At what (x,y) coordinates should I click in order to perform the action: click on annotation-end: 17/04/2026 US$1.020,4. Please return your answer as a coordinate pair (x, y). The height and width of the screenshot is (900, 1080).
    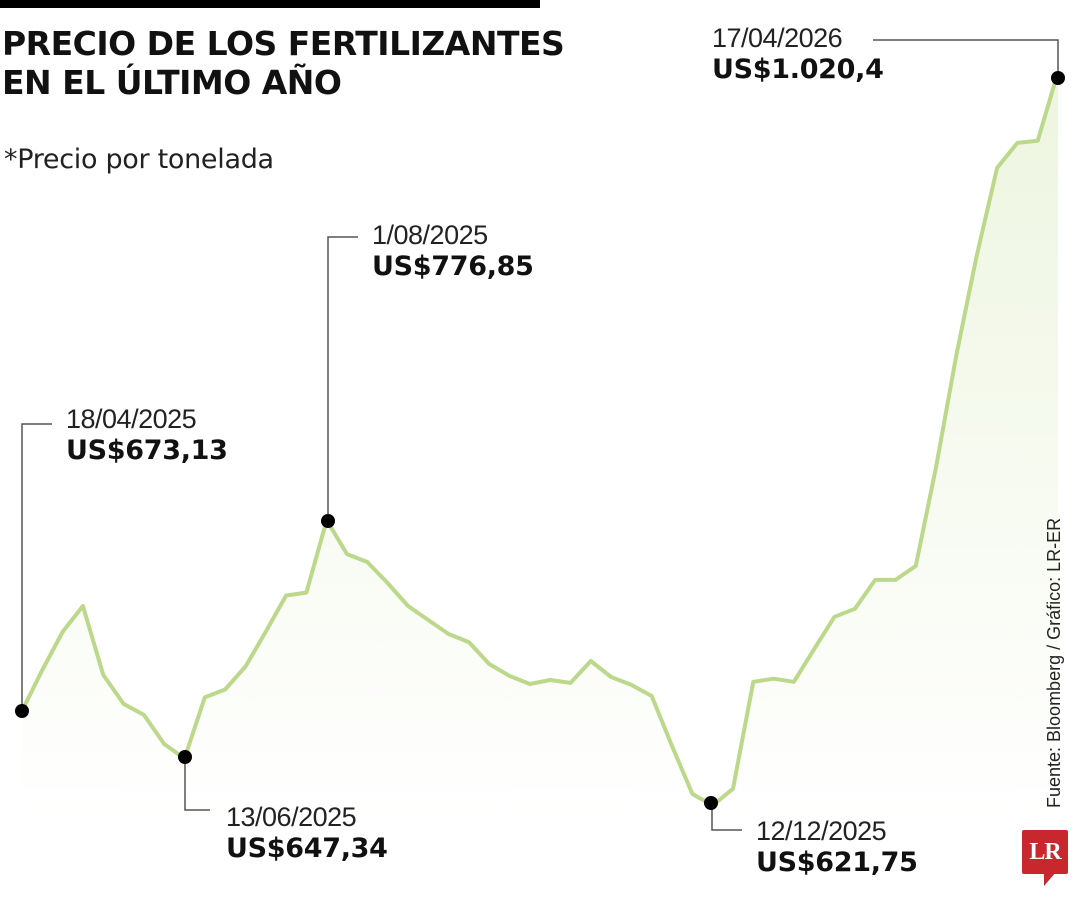
    Looking at the image, I should click on (798, 54).